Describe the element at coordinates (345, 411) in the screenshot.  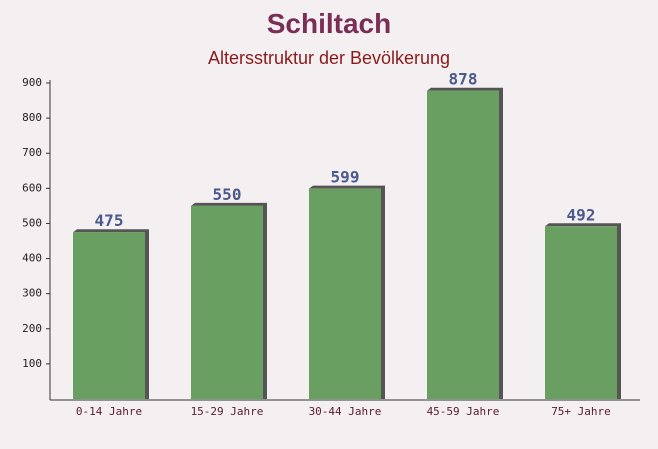
I see `x-tick-label: 30-44 Jahre` at that location.